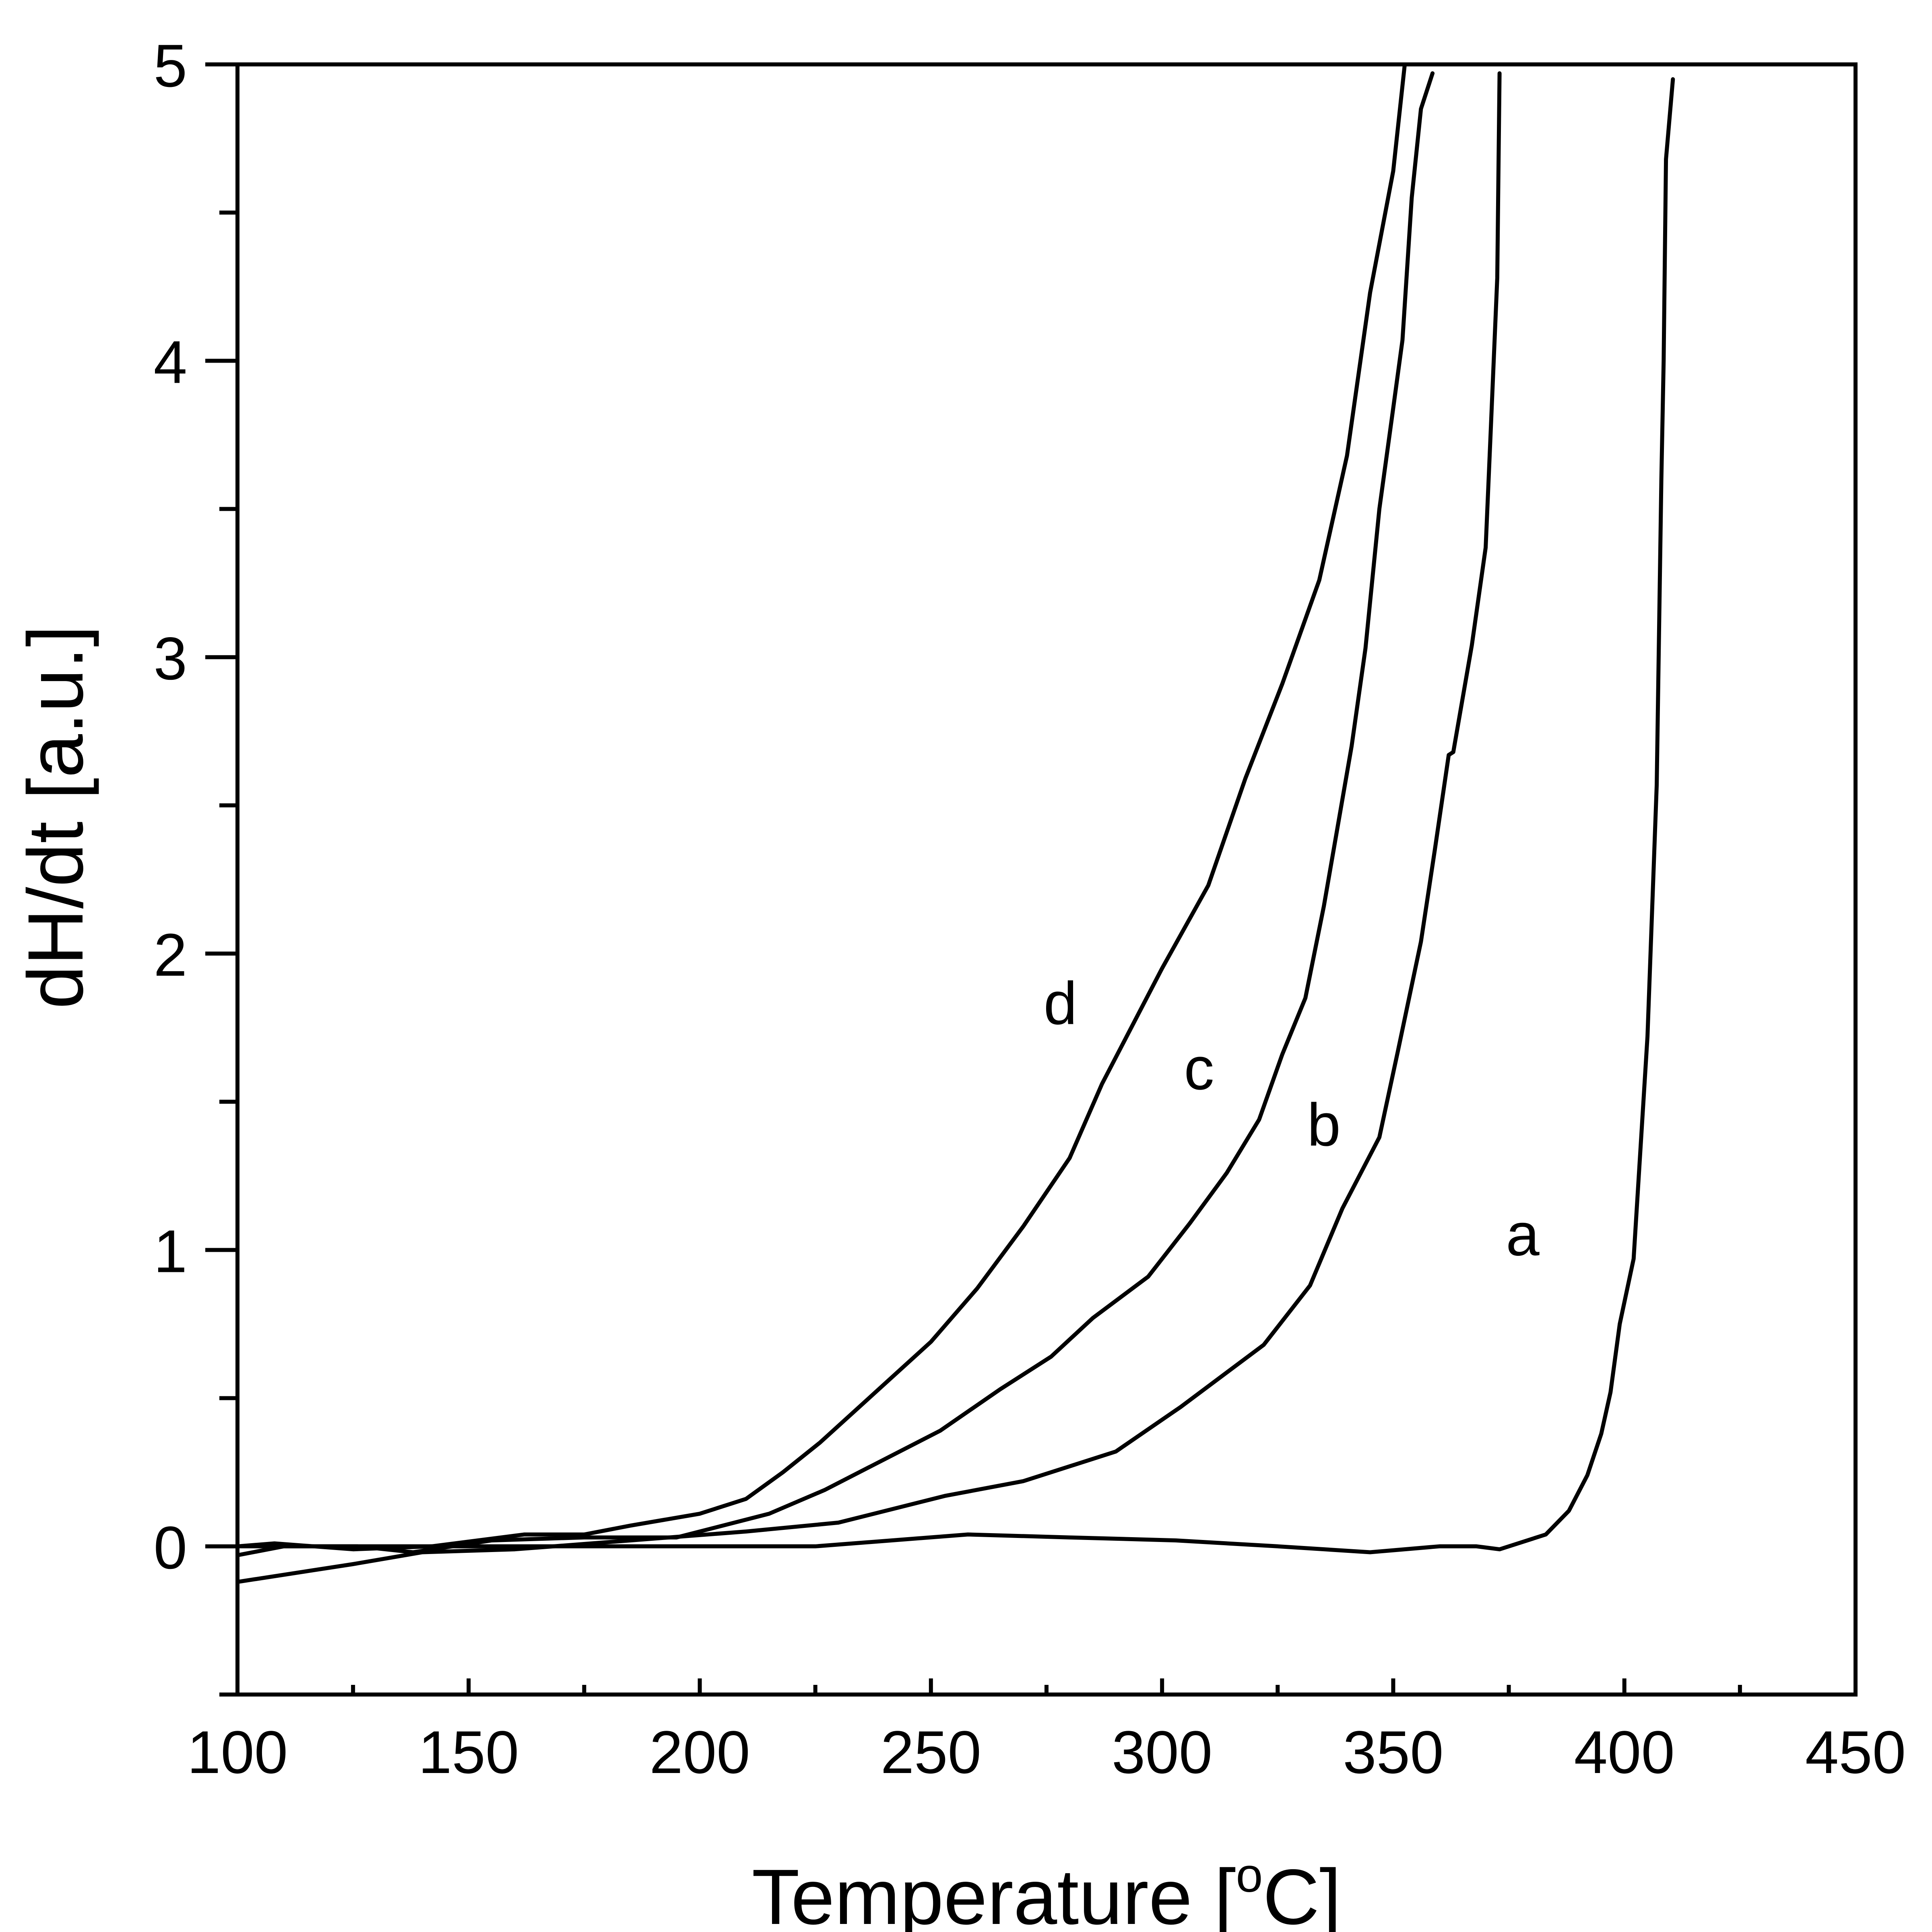 This screenshot has height=1932, width=1932. I want to click on y-tick-label: 0, so click(170, 1547).